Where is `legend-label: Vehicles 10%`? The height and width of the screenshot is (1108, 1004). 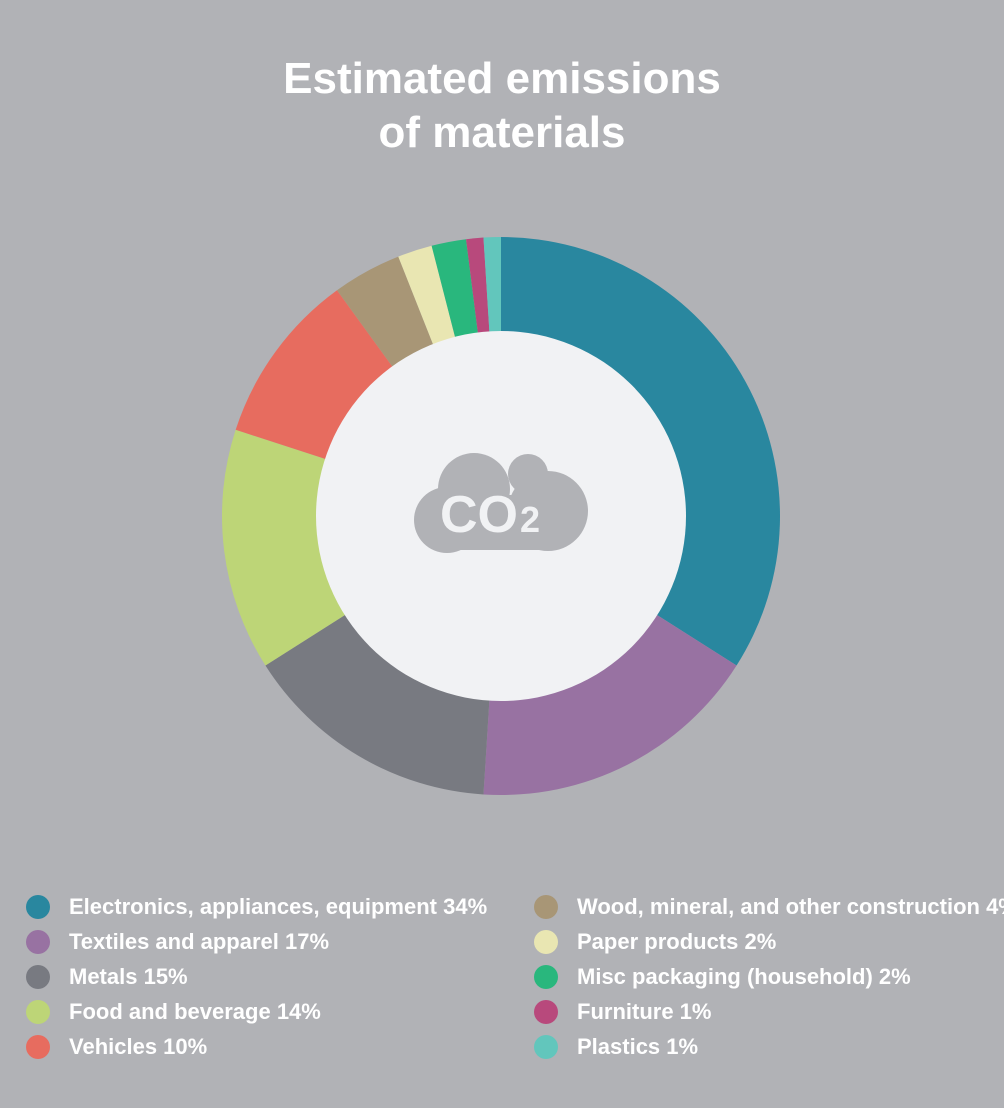 legend-label: Vehicles 10% is located at coordinates (138, 1046).